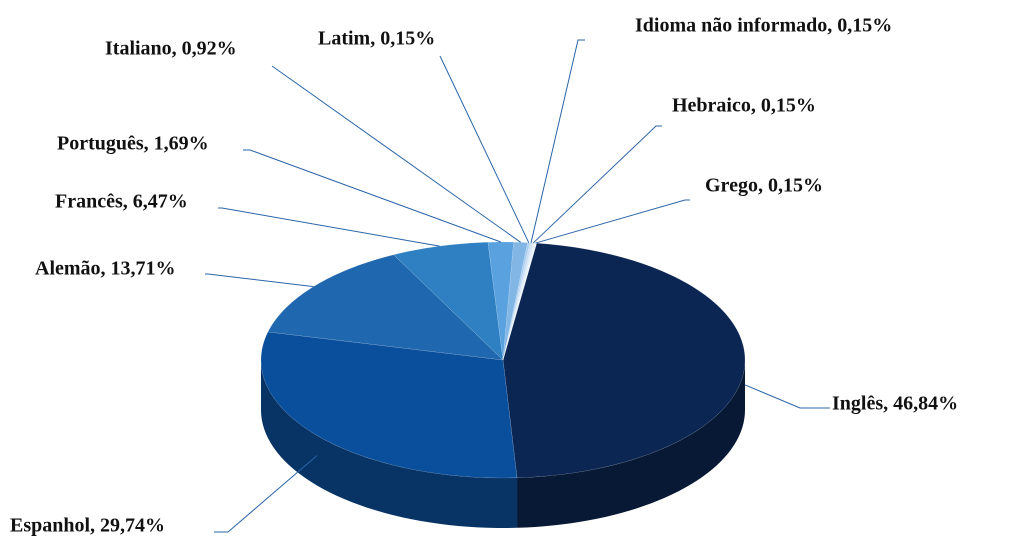 This screenshot has height=543, width=1030. I want to click on data-label: Italiano, 0,92%, so click(171, 49).